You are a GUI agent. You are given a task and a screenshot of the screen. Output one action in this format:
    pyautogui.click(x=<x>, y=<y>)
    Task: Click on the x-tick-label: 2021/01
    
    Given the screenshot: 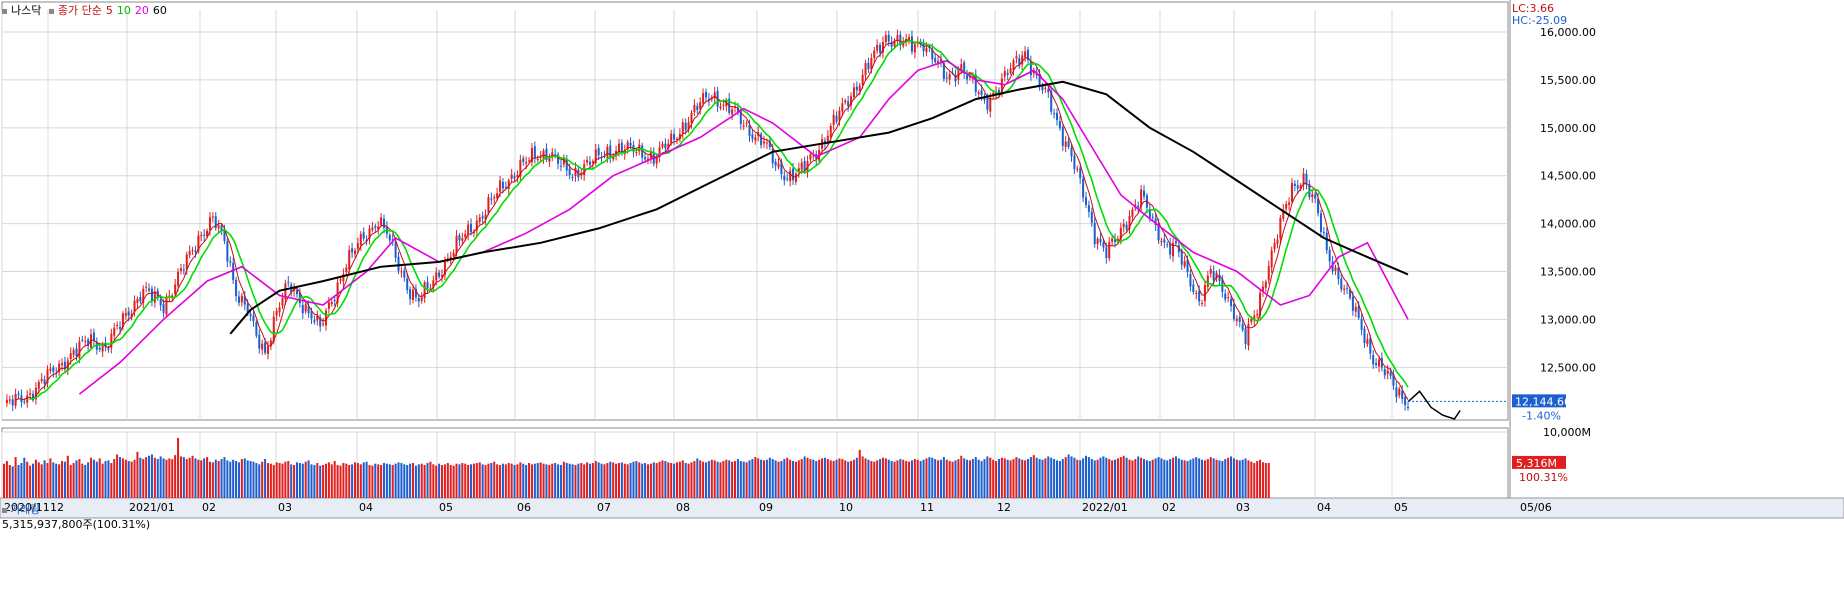 What is the action you would take?
    pyautogui.click(x=152, y=507)
    